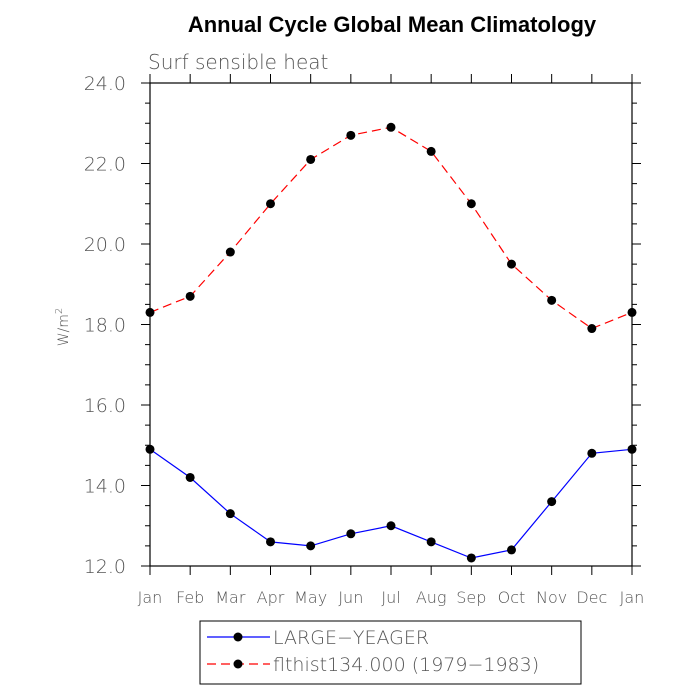 The image size is (700, 700). I want to click on chart-title: Annual Cycle Global Mean Climatology, so click(392, 24).